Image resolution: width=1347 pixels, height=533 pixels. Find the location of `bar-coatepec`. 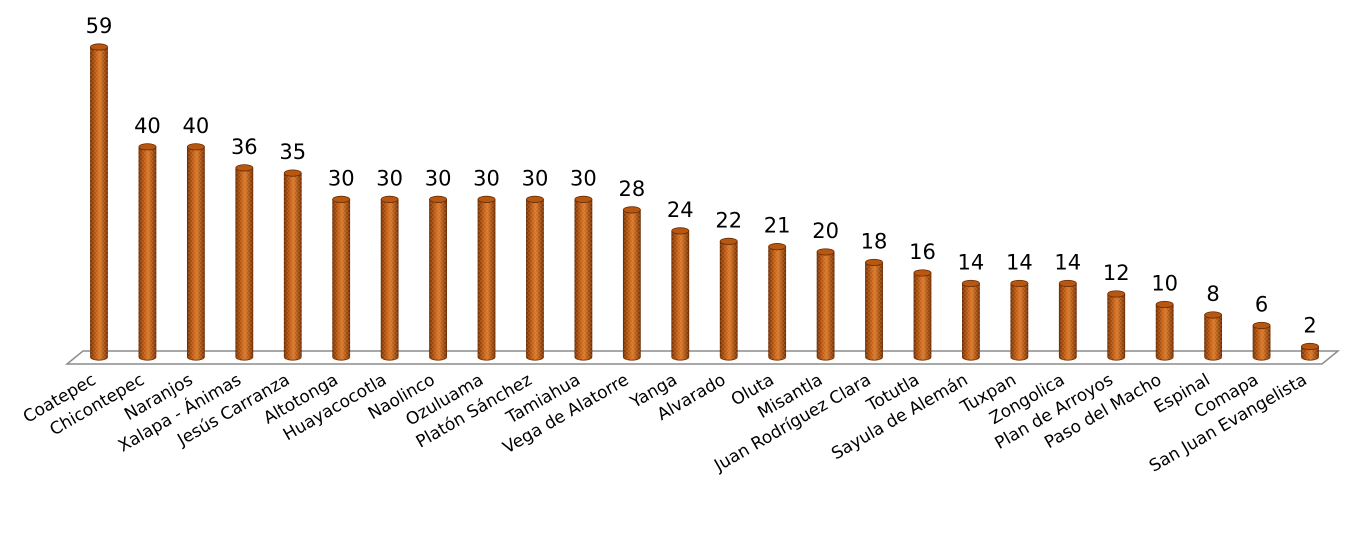

bar-coatepec is located at coordinates (99, 202).